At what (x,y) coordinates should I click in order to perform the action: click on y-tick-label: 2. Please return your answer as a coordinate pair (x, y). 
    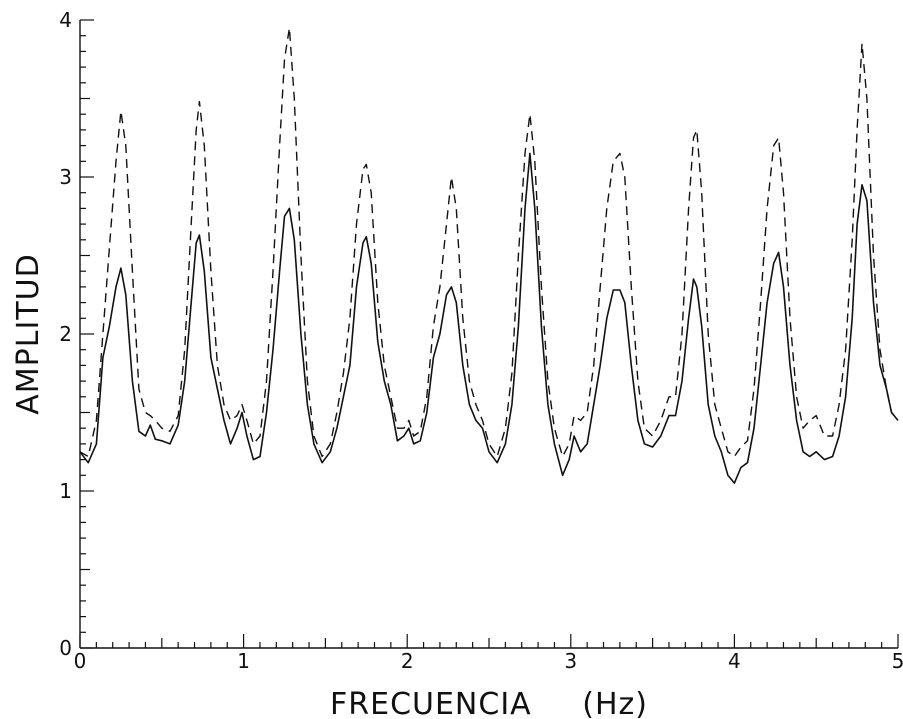
    Looking at the image, I should click on (65, 334).